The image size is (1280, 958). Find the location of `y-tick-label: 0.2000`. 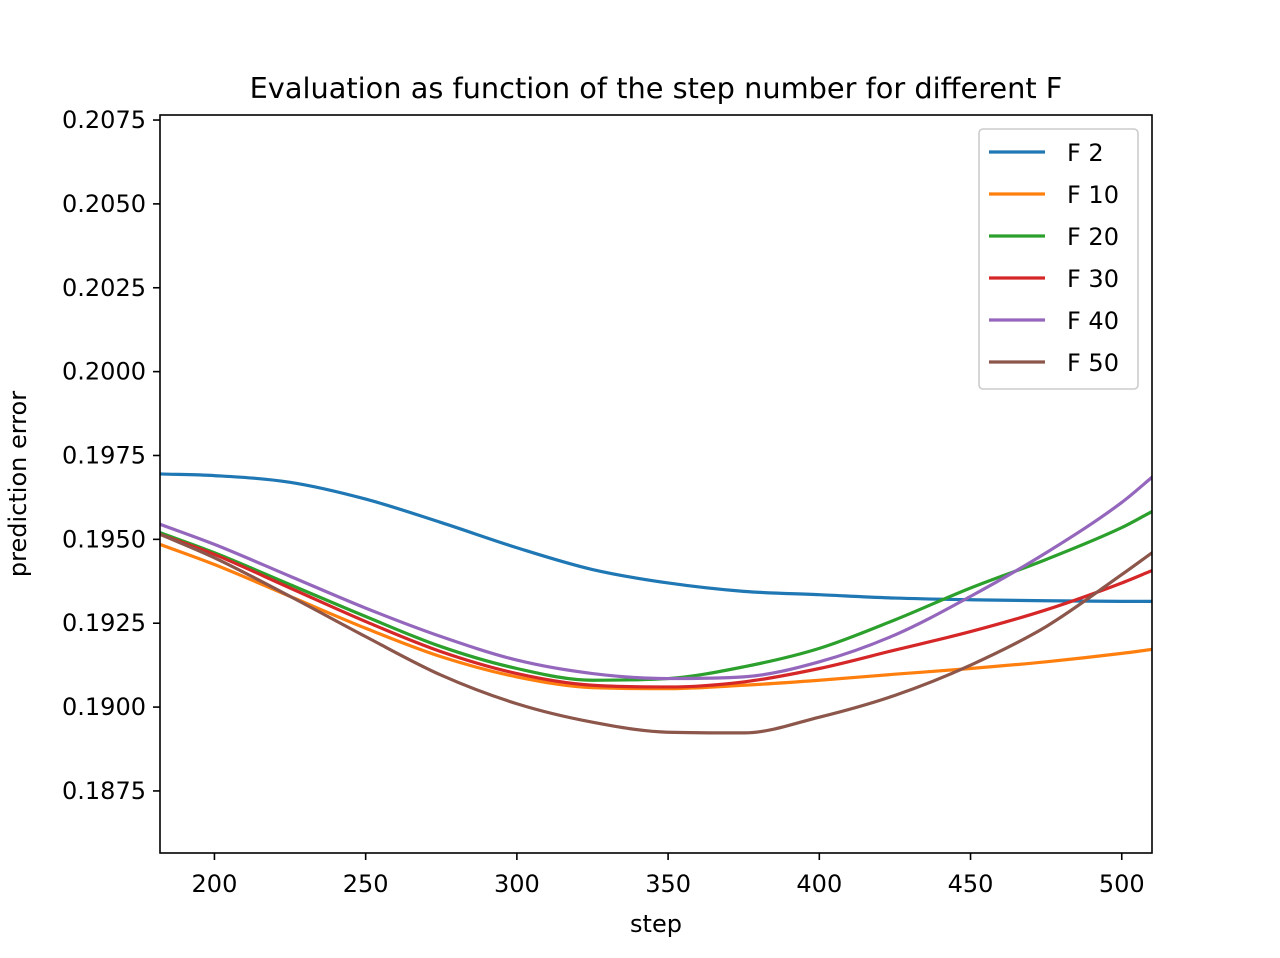

y-tick-label: 0.2000 is located at coordinates (104, 372).